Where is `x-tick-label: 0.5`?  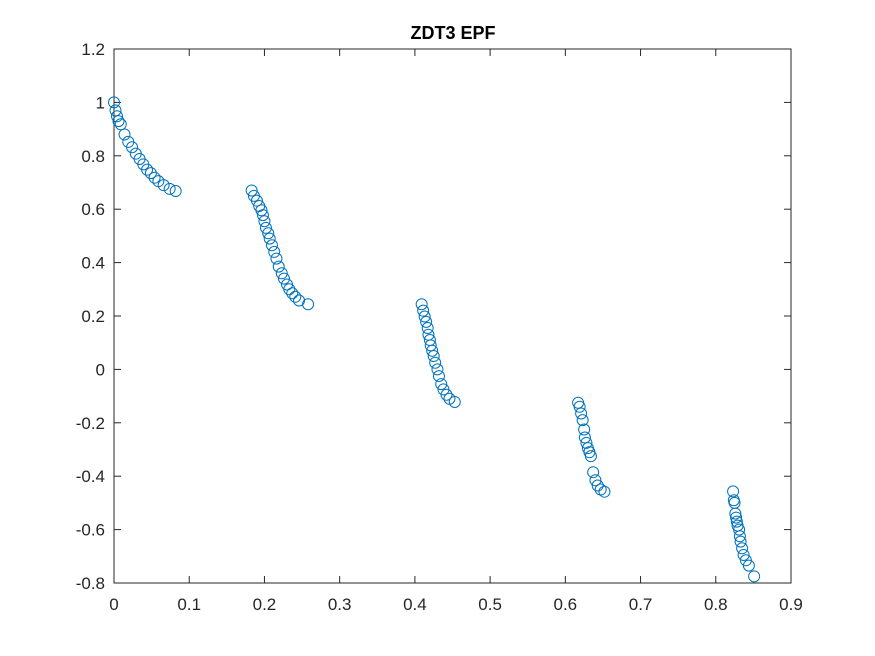 x-tick-label: 0.5 is located at coordinates (490, 604).